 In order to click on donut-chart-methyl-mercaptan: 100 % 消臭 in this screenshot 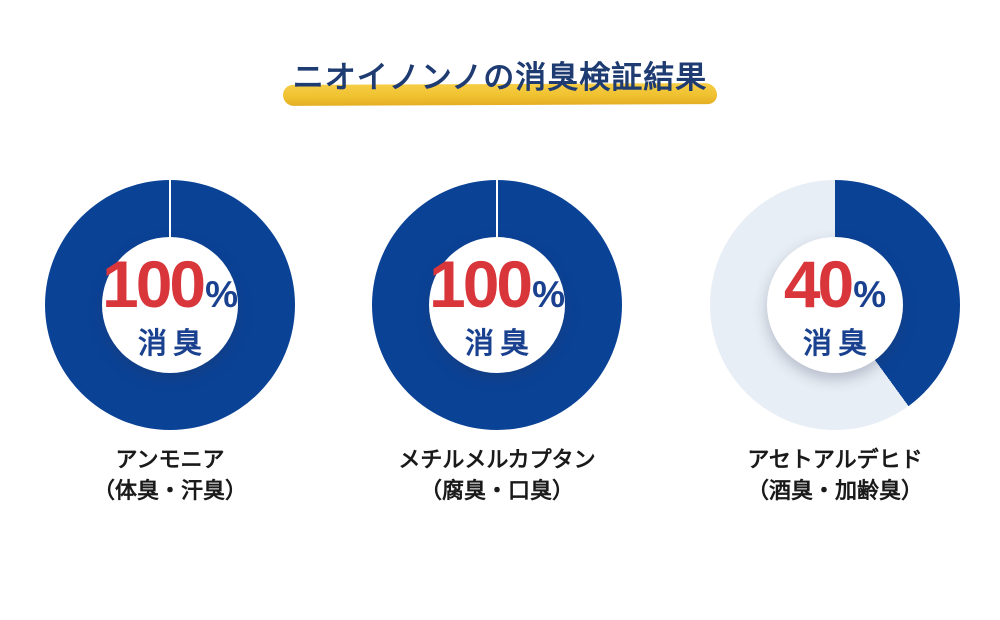, I will do `click(497, 305)`.